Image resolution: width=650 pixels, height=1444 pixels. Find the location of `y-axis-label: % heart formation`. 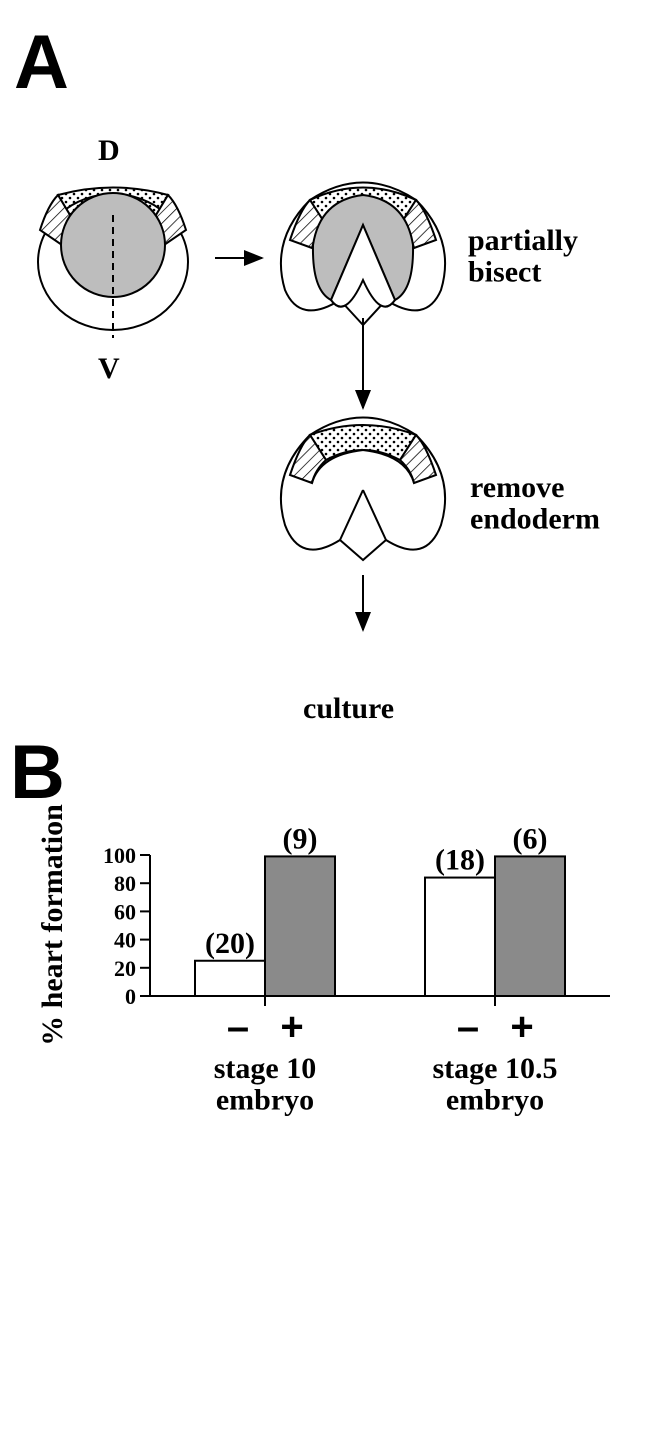

y-axis-label: % heart formation is located at coordinates (52, 925).